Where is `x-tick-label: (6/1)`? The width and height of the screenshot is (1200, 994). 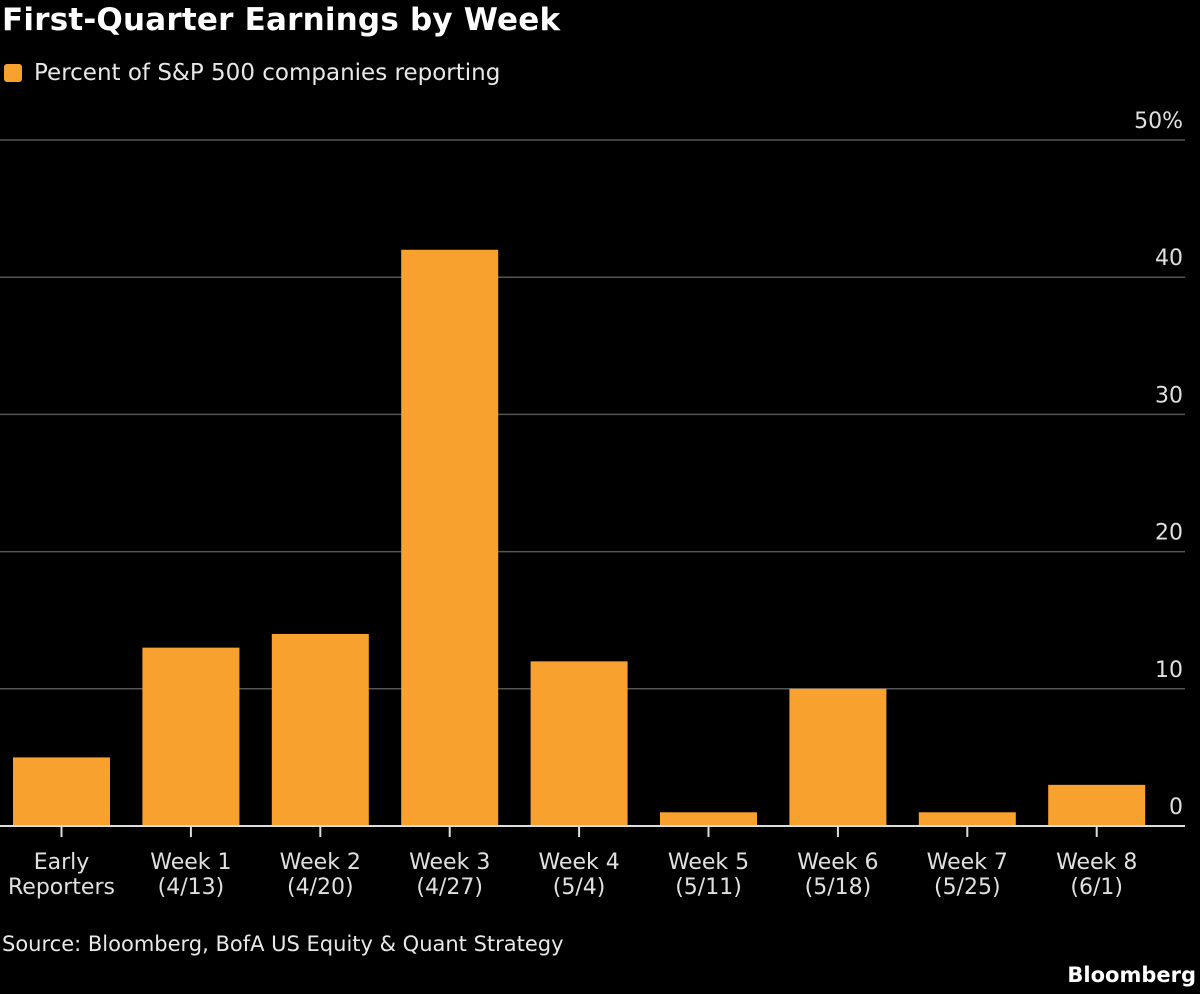
x-tick-label: (6/1) is located at coordinates (1096, 887).